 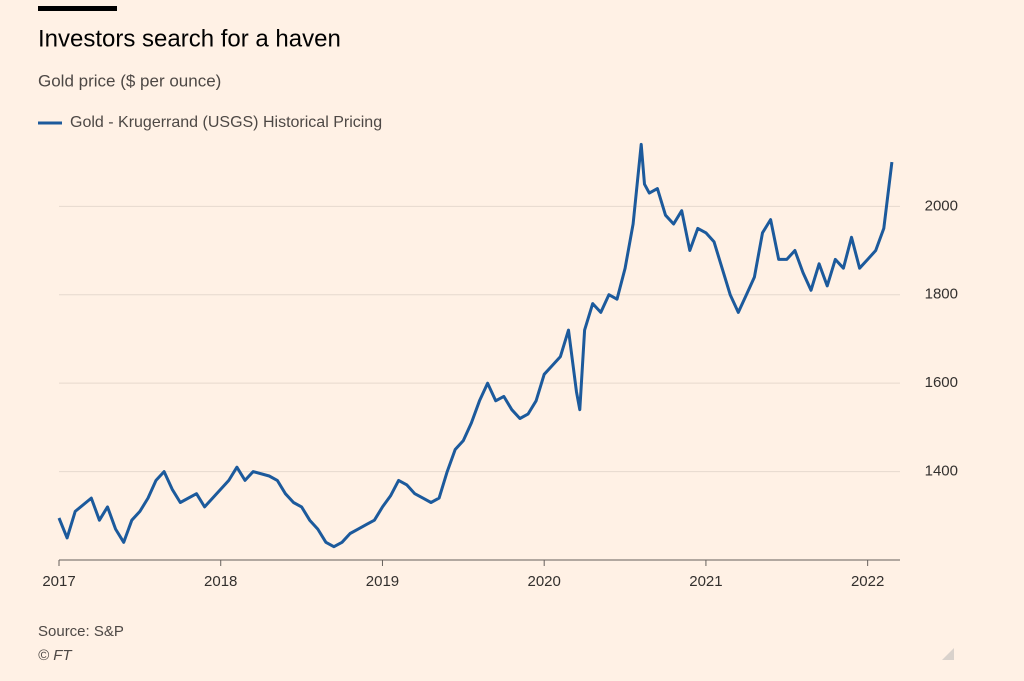 I want to click on x-tick-label: 2018, so click(x=220, y=581).